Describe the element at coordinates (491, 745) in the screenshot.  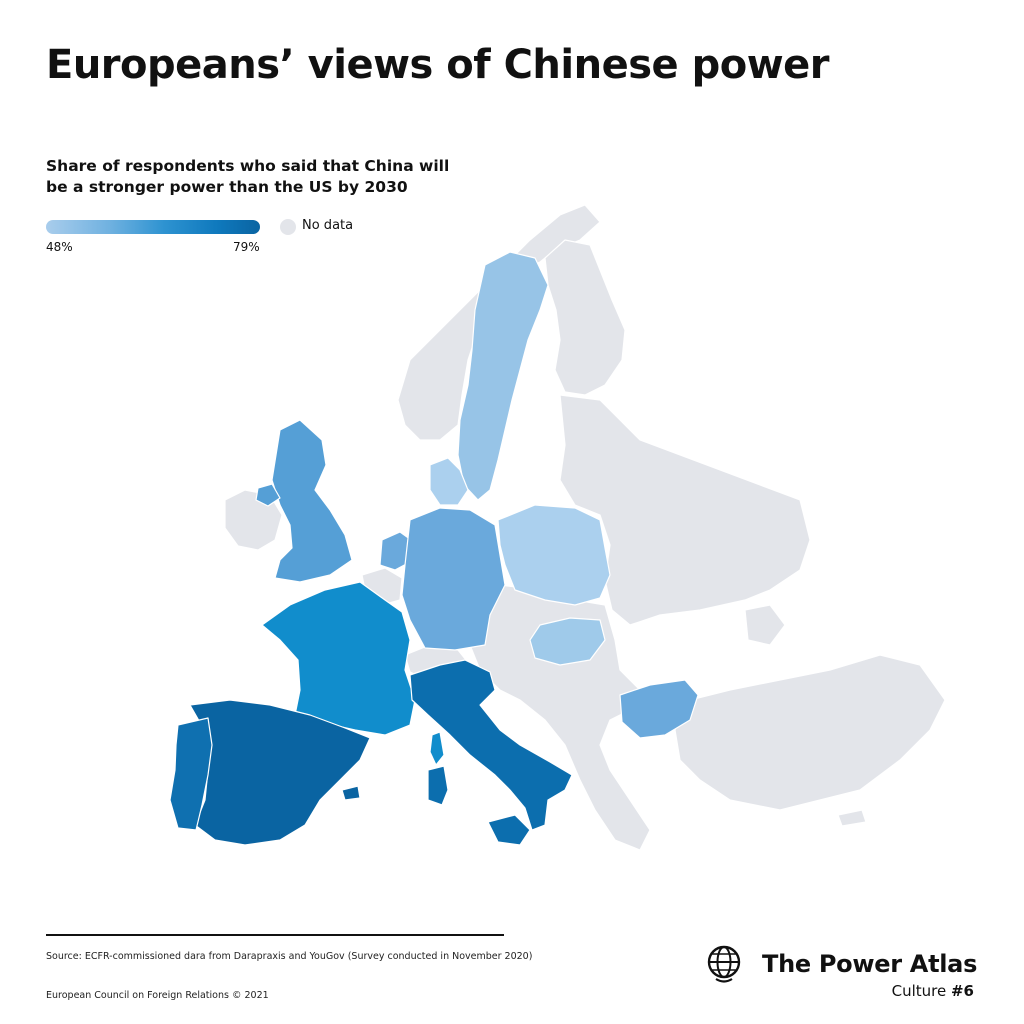
I see `country-italy` at that location.